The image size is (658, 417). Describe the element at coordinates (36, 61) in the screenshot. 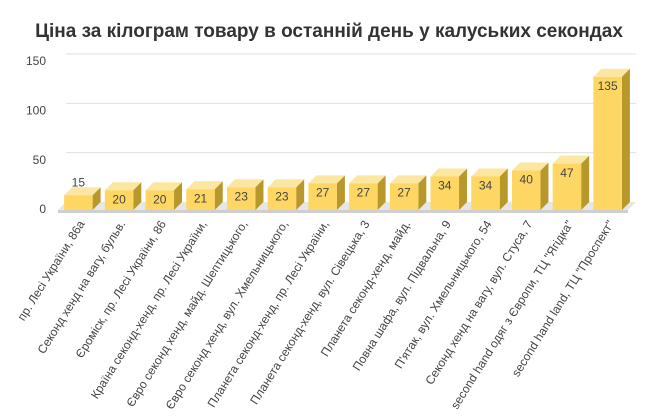

I see `y-tick-label: 150` at that location.